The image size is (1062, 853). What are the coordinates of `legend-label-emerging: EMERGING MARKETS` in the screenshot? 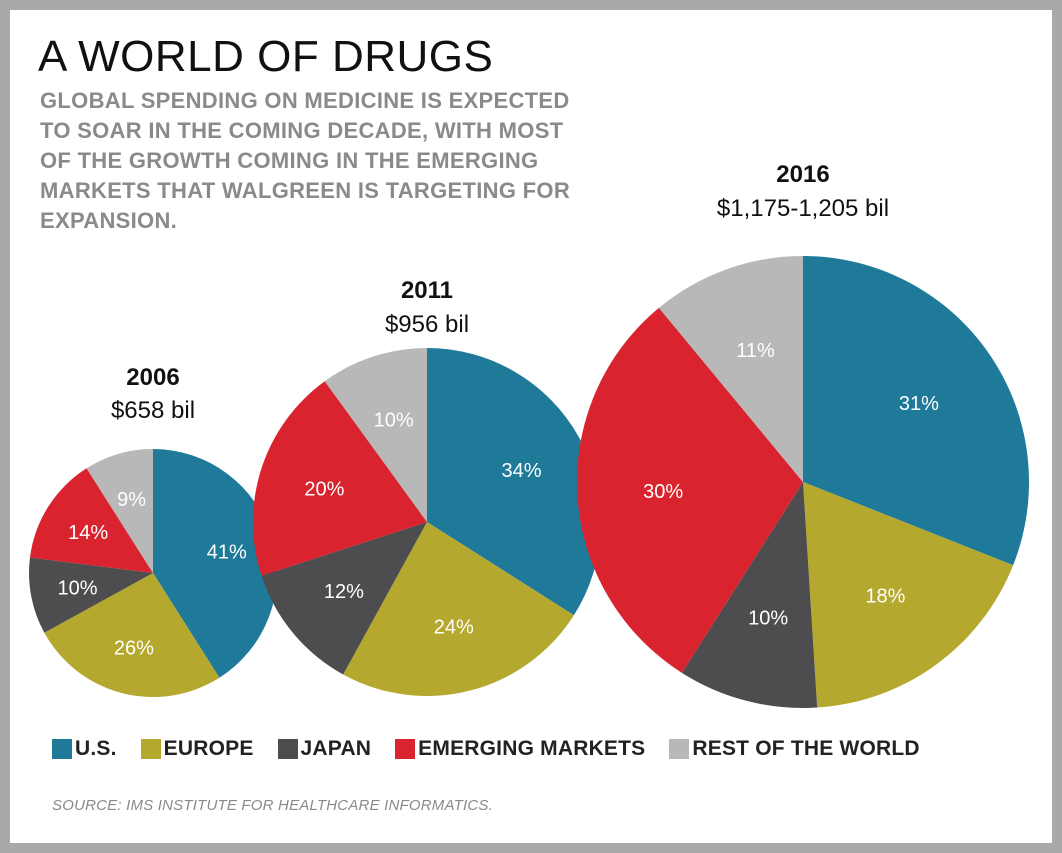 It's located at (532, 748).